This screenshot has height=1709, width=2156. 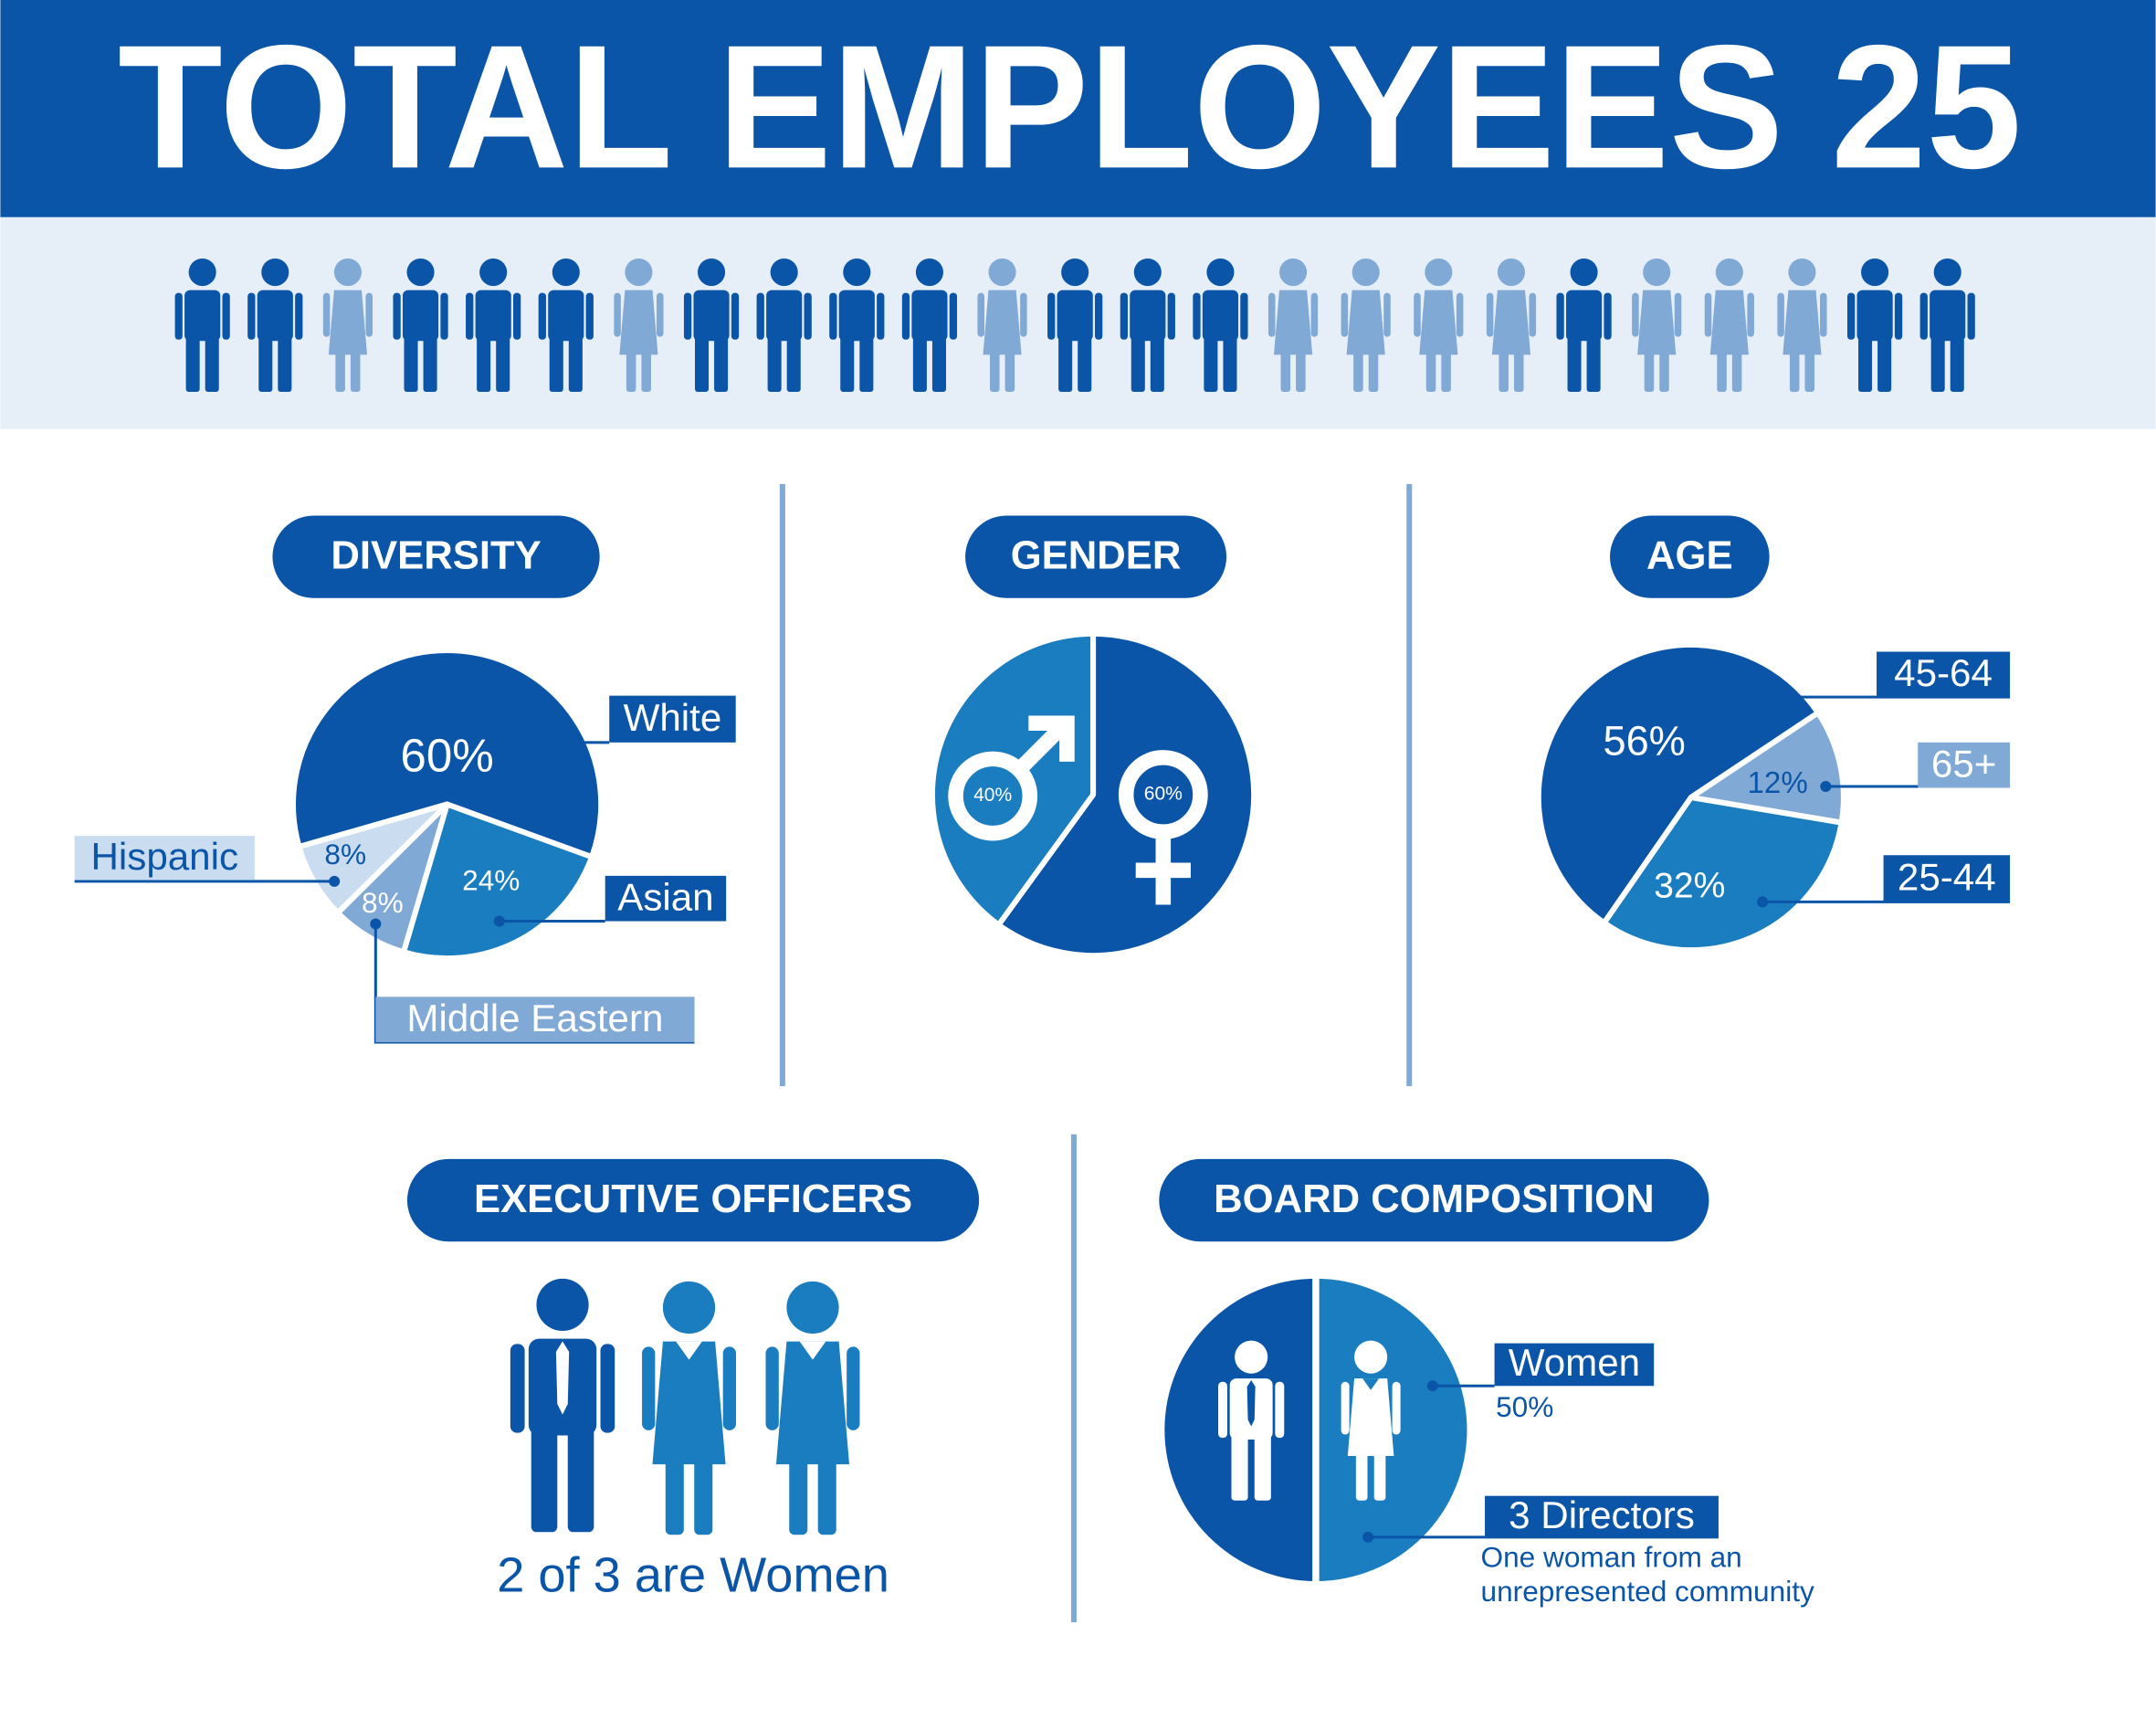 What do you see at coordinates (1097, 555) in the screenshot?
I see `section-title: GENDER` at bounding box center [1097, 555].